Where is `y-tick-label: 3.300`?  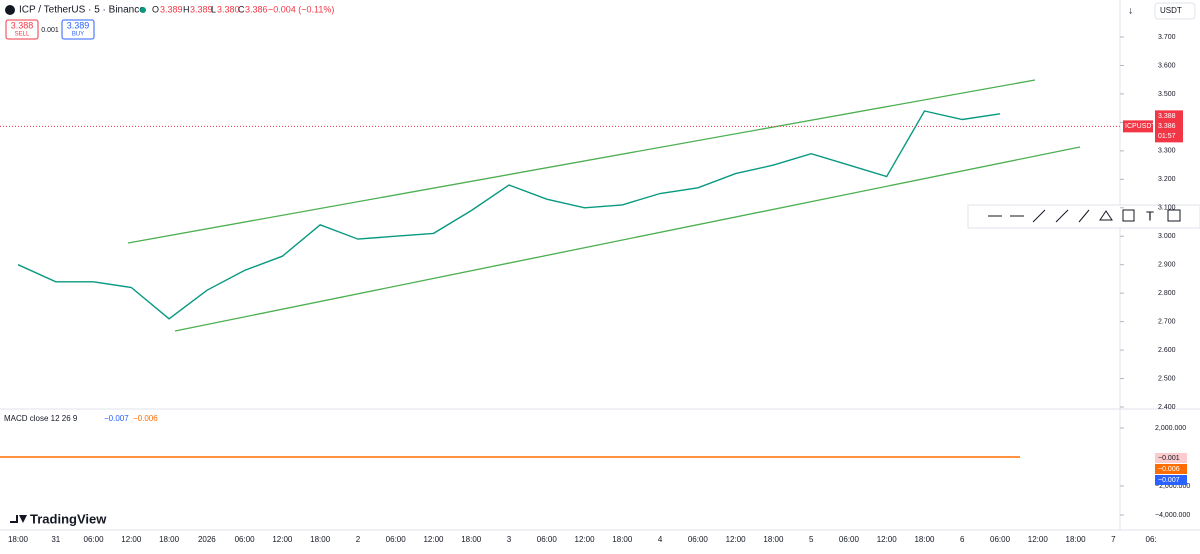
y-tick-label: 3.300 is located at coordinates (1167, 151).